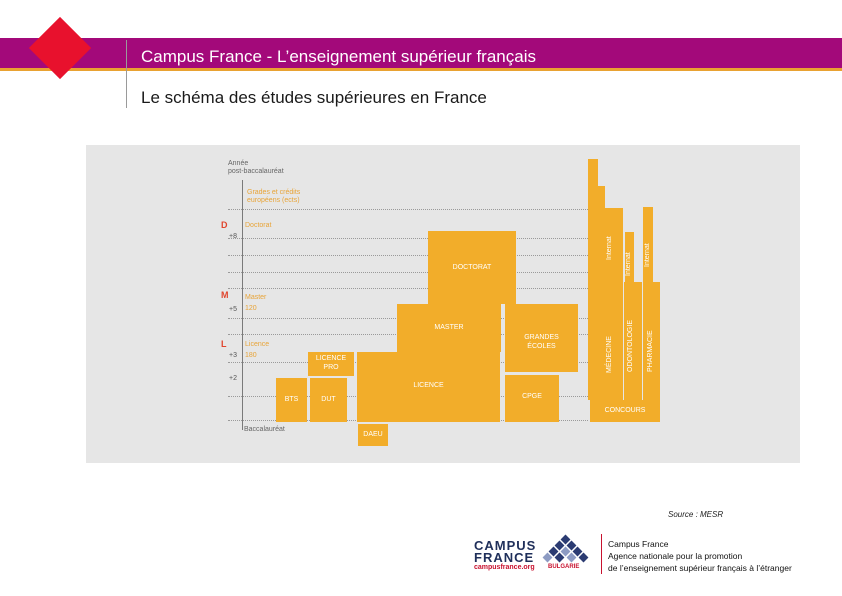 The height and width of the screenshot is (596, 842). I want to click on block-doctorat-label: DOCTORAT, so click(472, 267).